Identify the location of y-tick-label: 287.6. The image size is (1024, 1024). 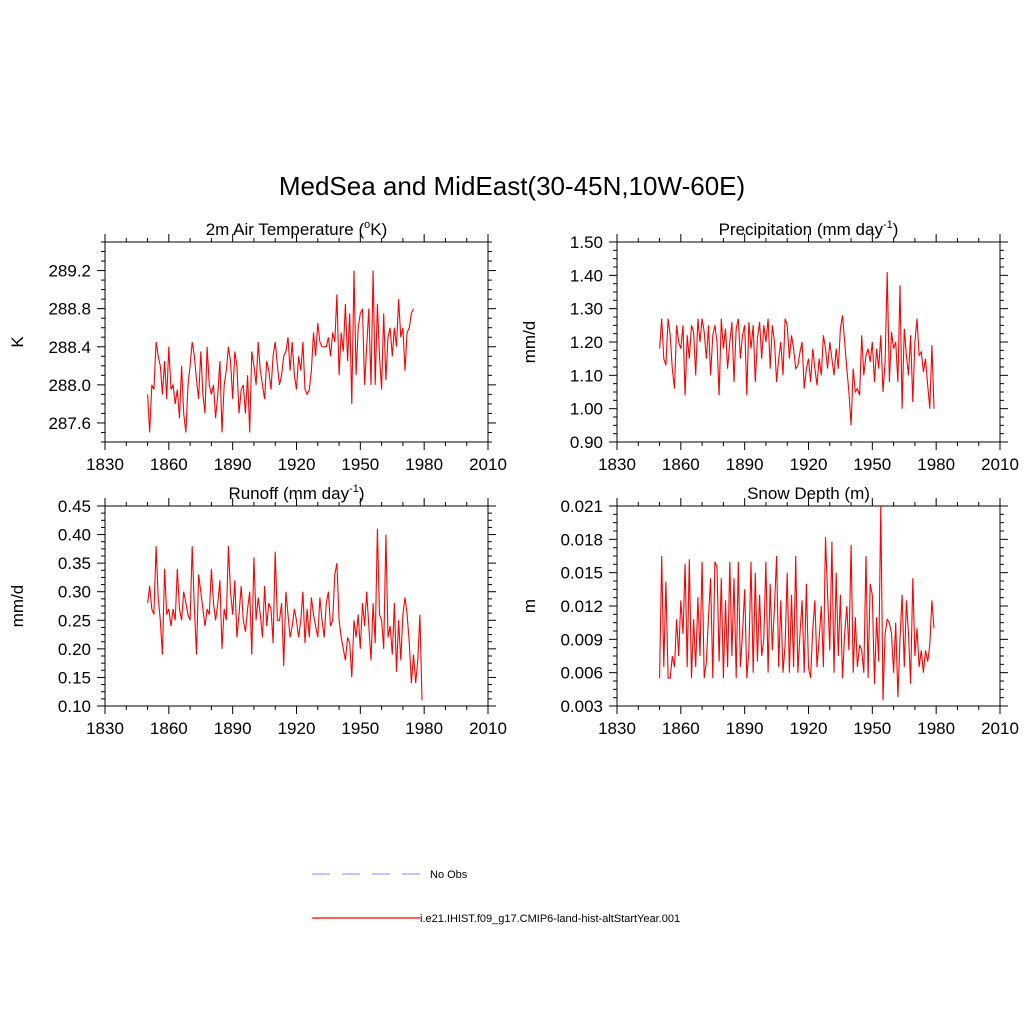
(69, 423).